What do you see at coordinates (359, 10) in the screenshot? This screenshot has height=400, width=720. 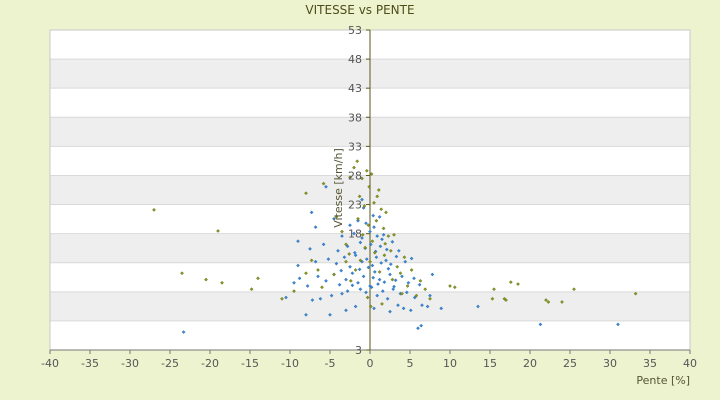 I see `chart-title: VITESSE vs PENTE` at bounding box center [359, 10].